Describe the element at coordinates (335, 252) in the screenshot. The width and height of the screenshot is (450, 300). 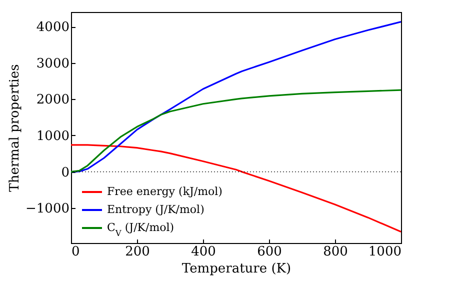
I see `x-tick-label: 800` at that location.